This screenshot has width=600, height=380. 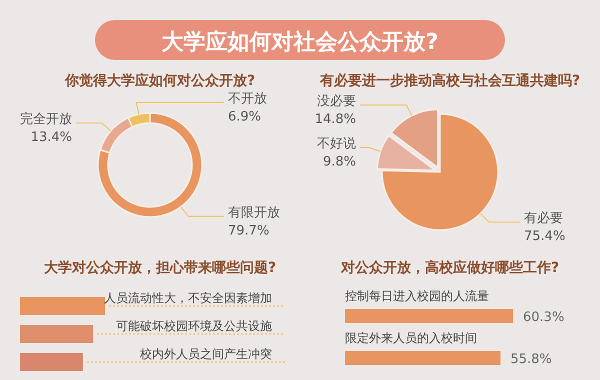 What do you see at coordinates (411, 338) in the screenshot?
I see `y-tick-label: 限定外来人员的入校时间` at bounding box center [411, 338].